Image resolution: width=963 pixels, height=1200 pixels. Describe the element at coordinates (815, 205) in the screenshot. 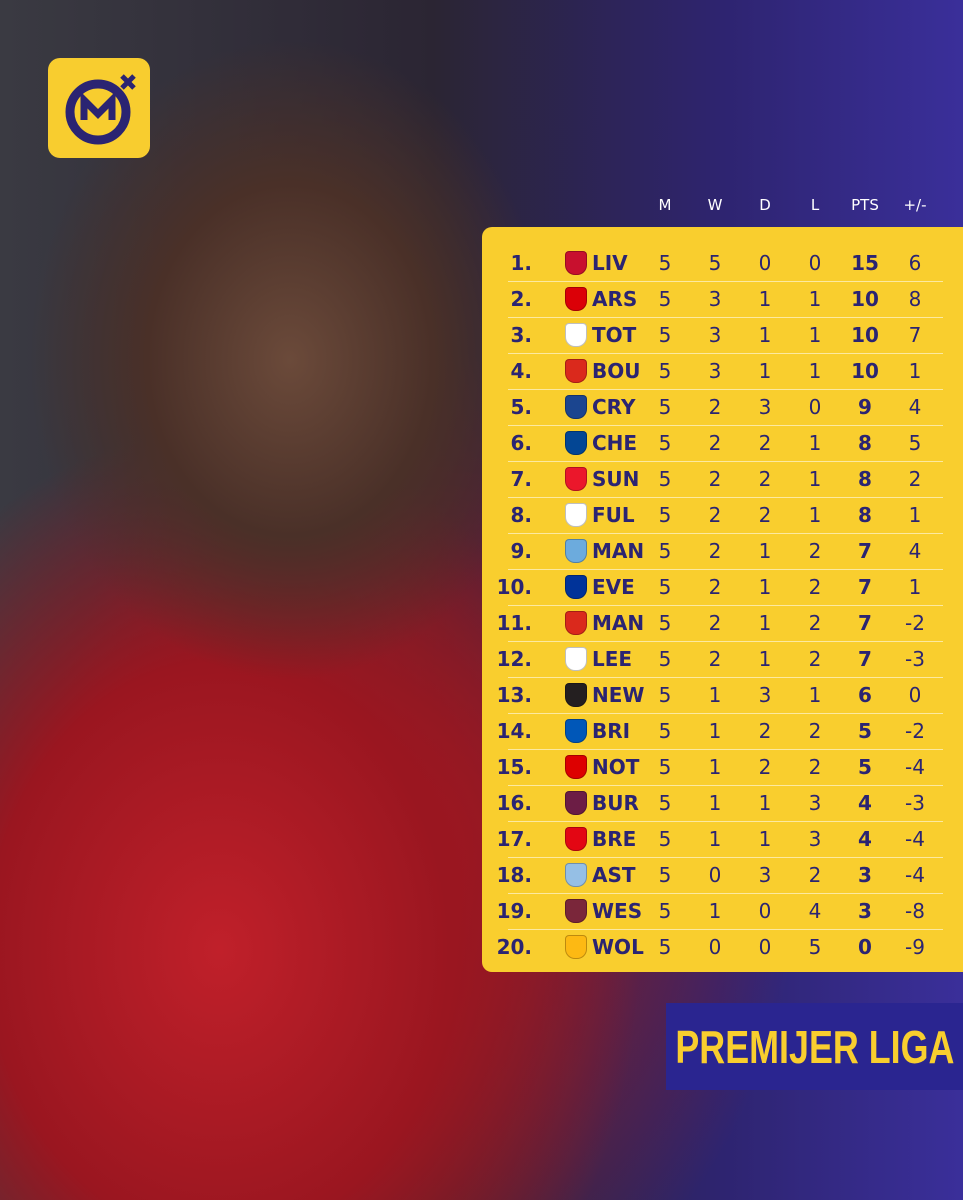

I see `column-header: L` at that location.